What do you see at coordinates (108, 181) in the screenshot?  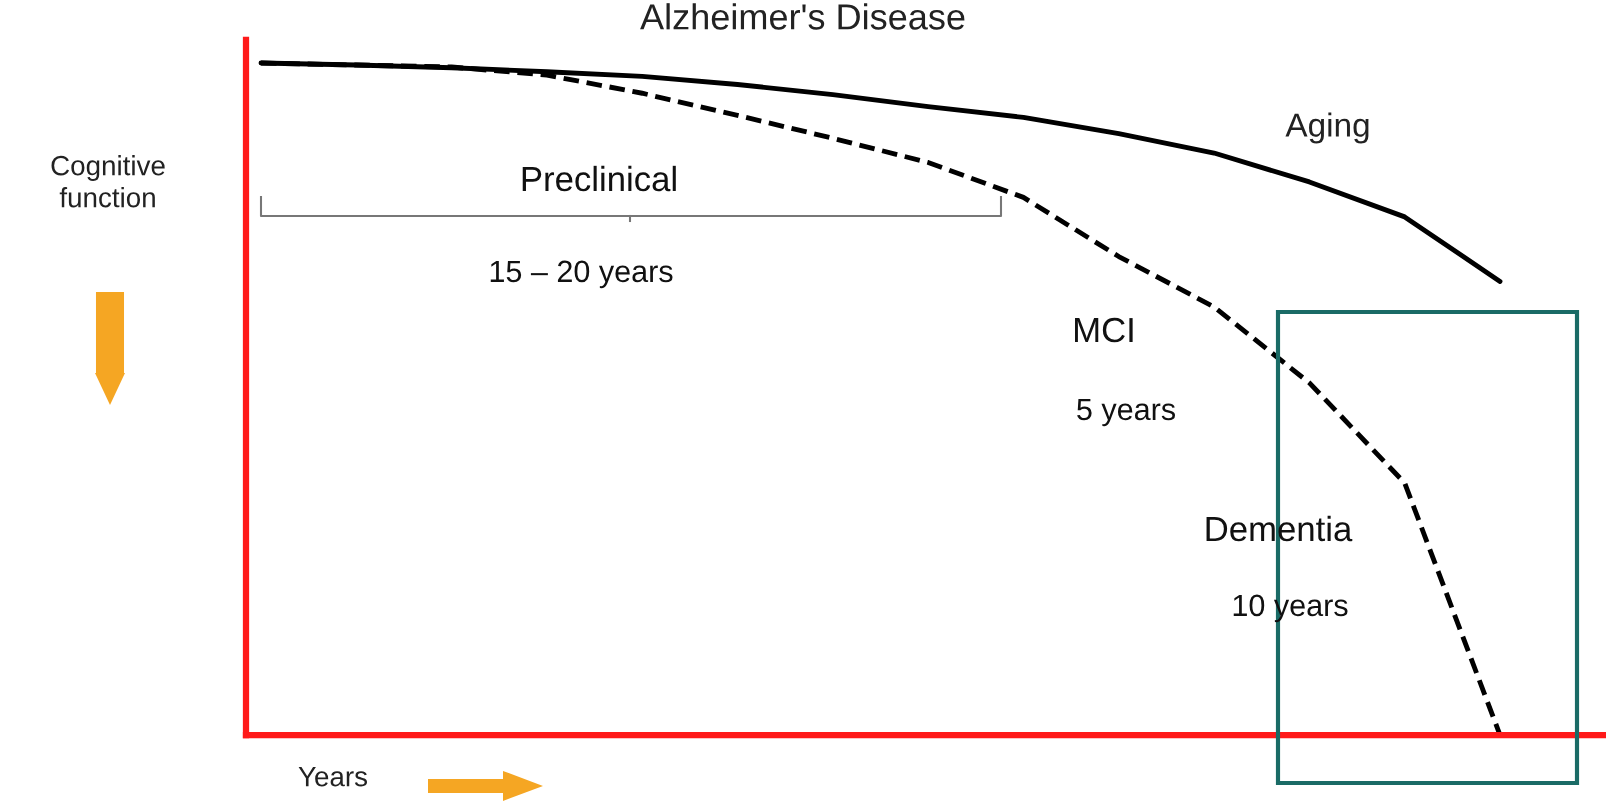 I see `y-axis-title: Cognitive function` at bounding box center [108, 181].